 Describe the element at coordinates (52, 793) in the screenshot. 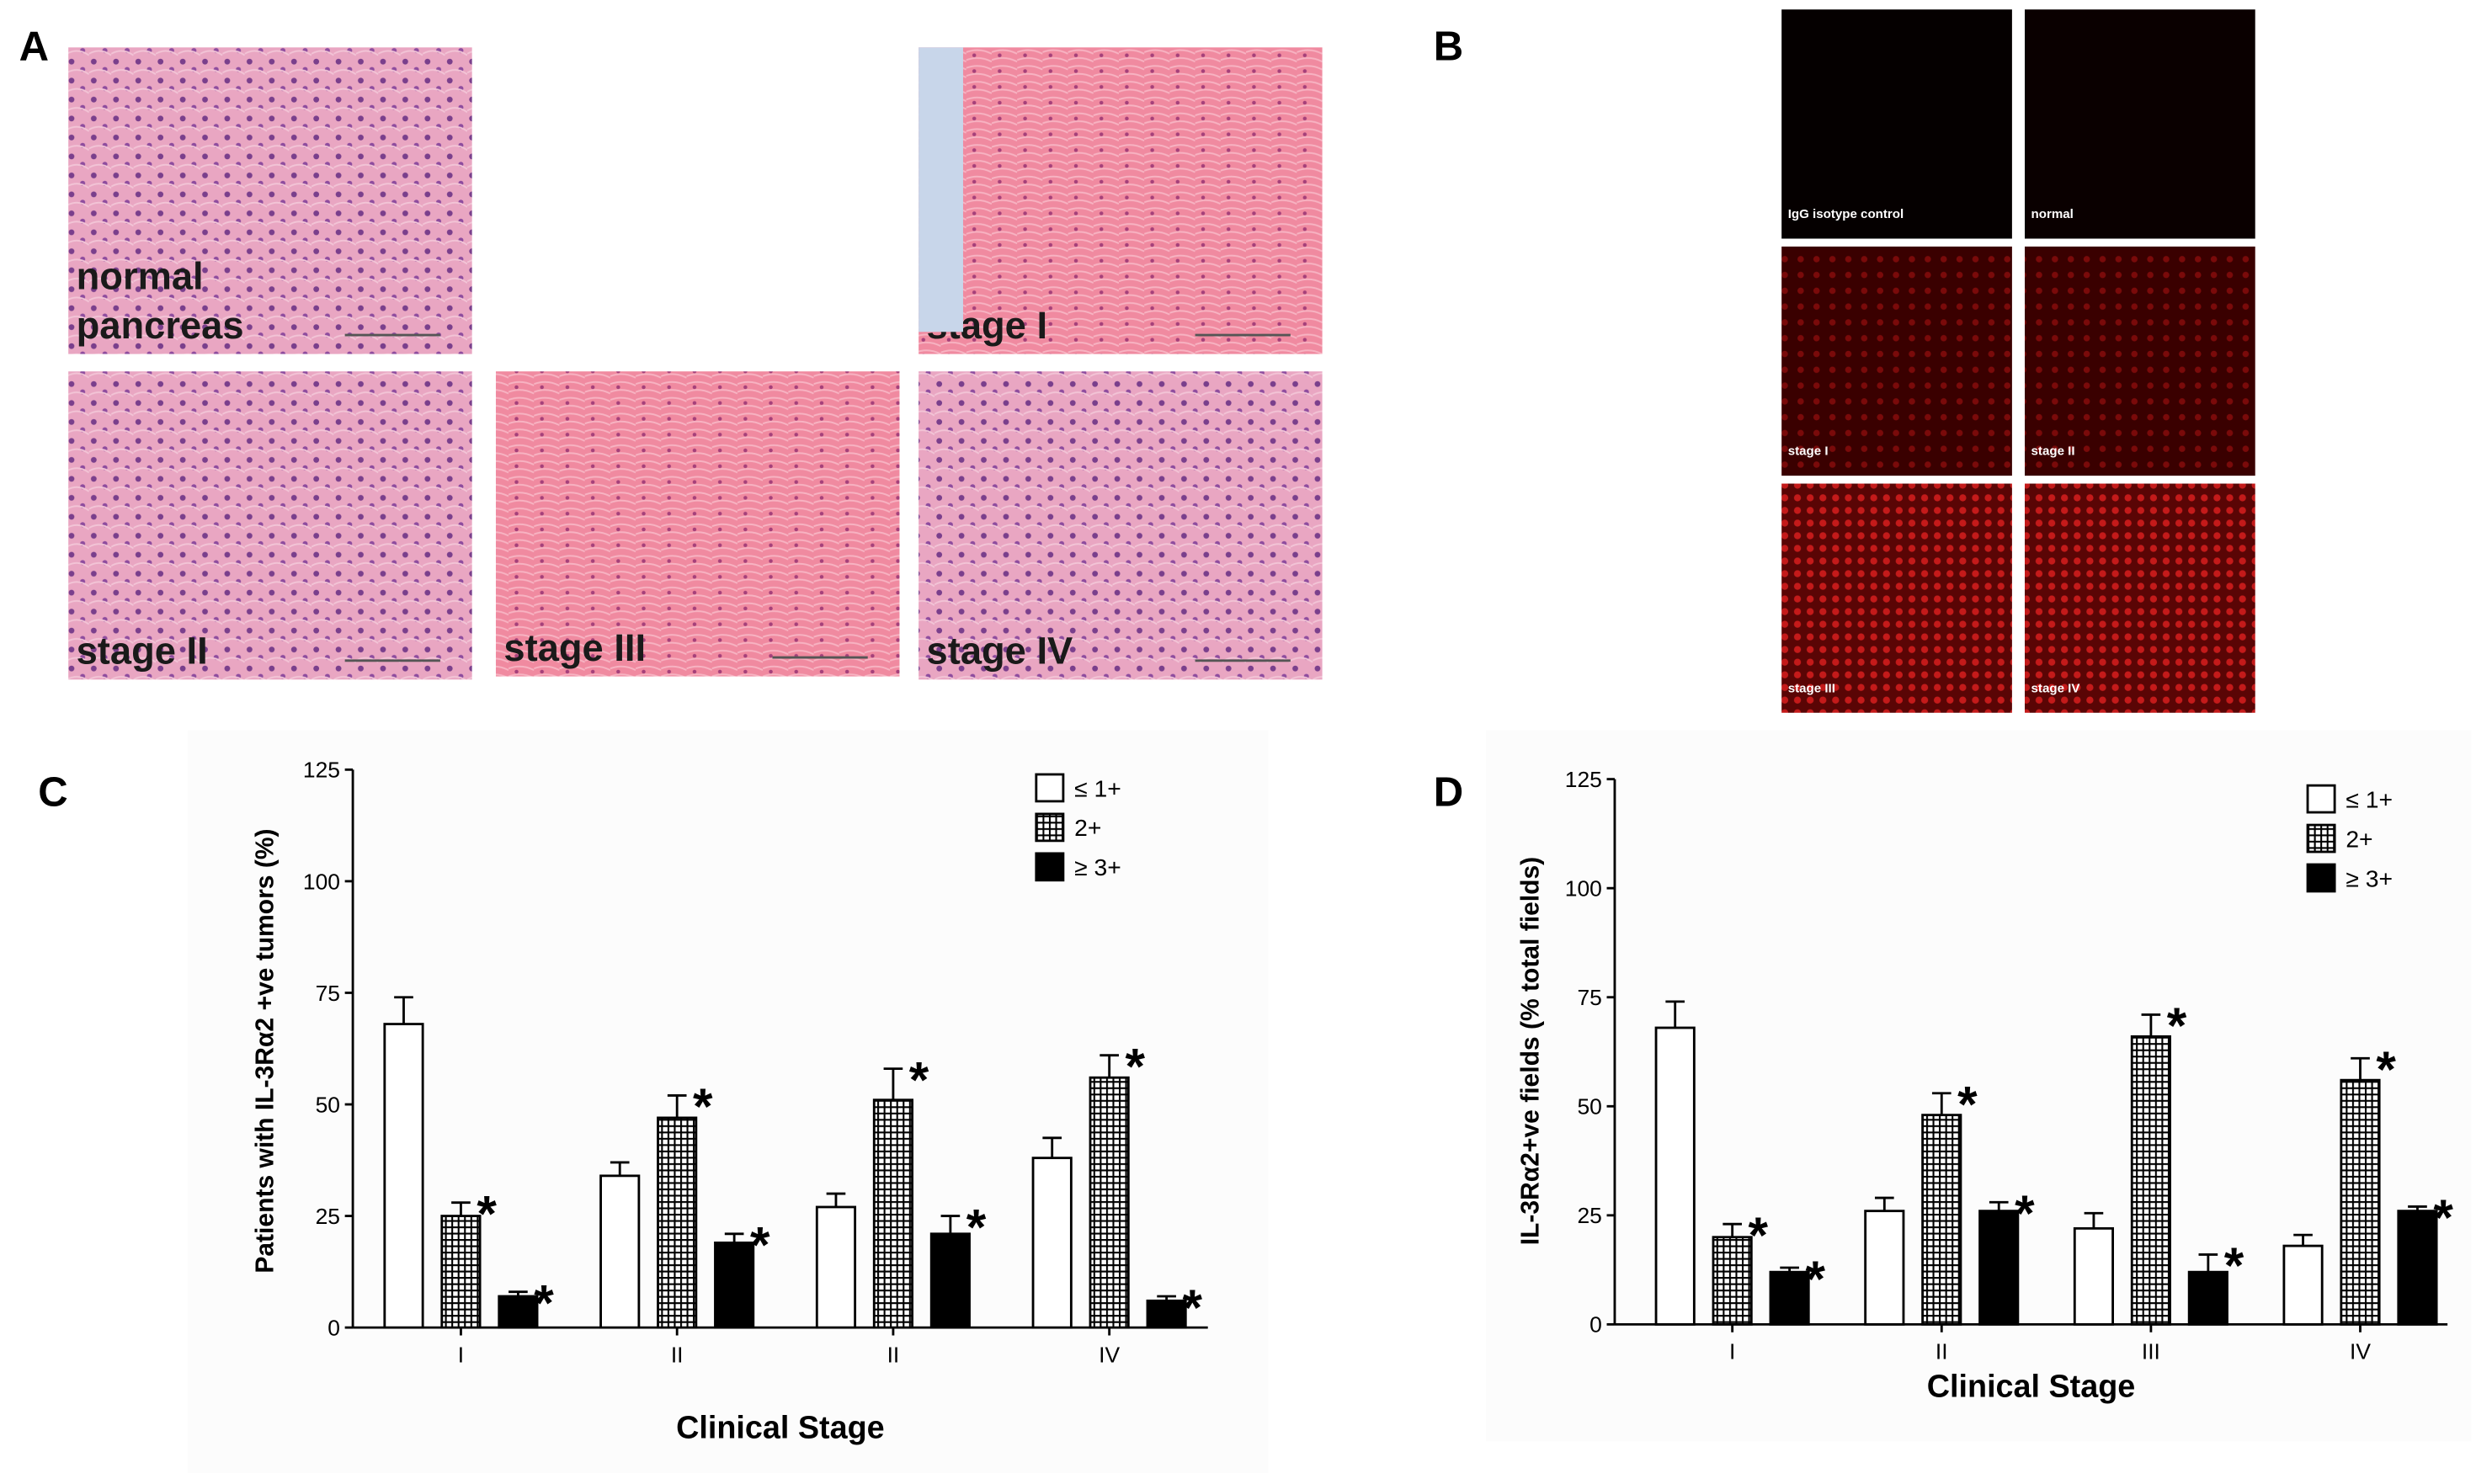

I see `panel-label: C` at that location.